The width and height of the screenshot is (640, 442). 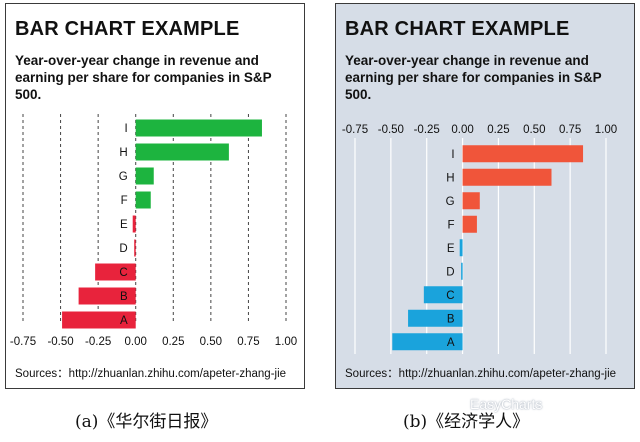 I want to click on caption-b: (b)《经济学人》, so click(x=466, y=422).